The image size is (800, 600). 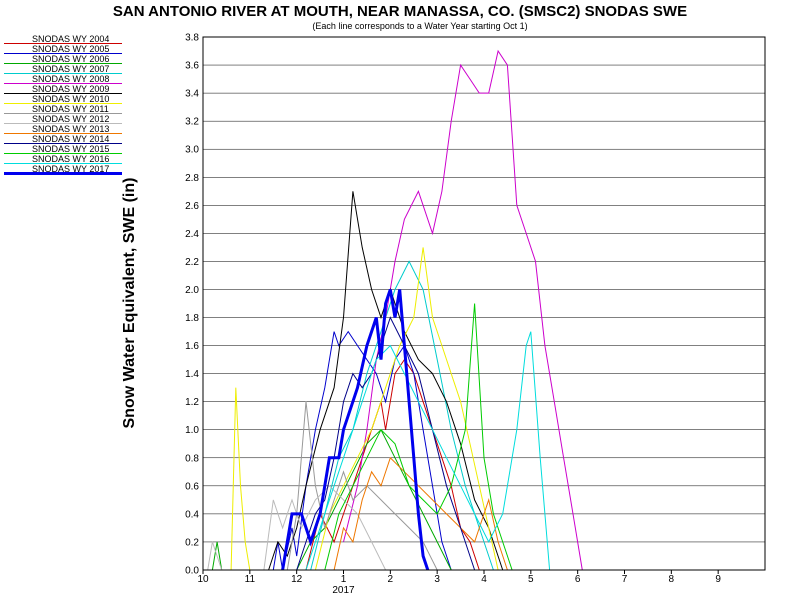 I want to click on legend-item: SNODAS WY 2012, so click(x=74, y=119).